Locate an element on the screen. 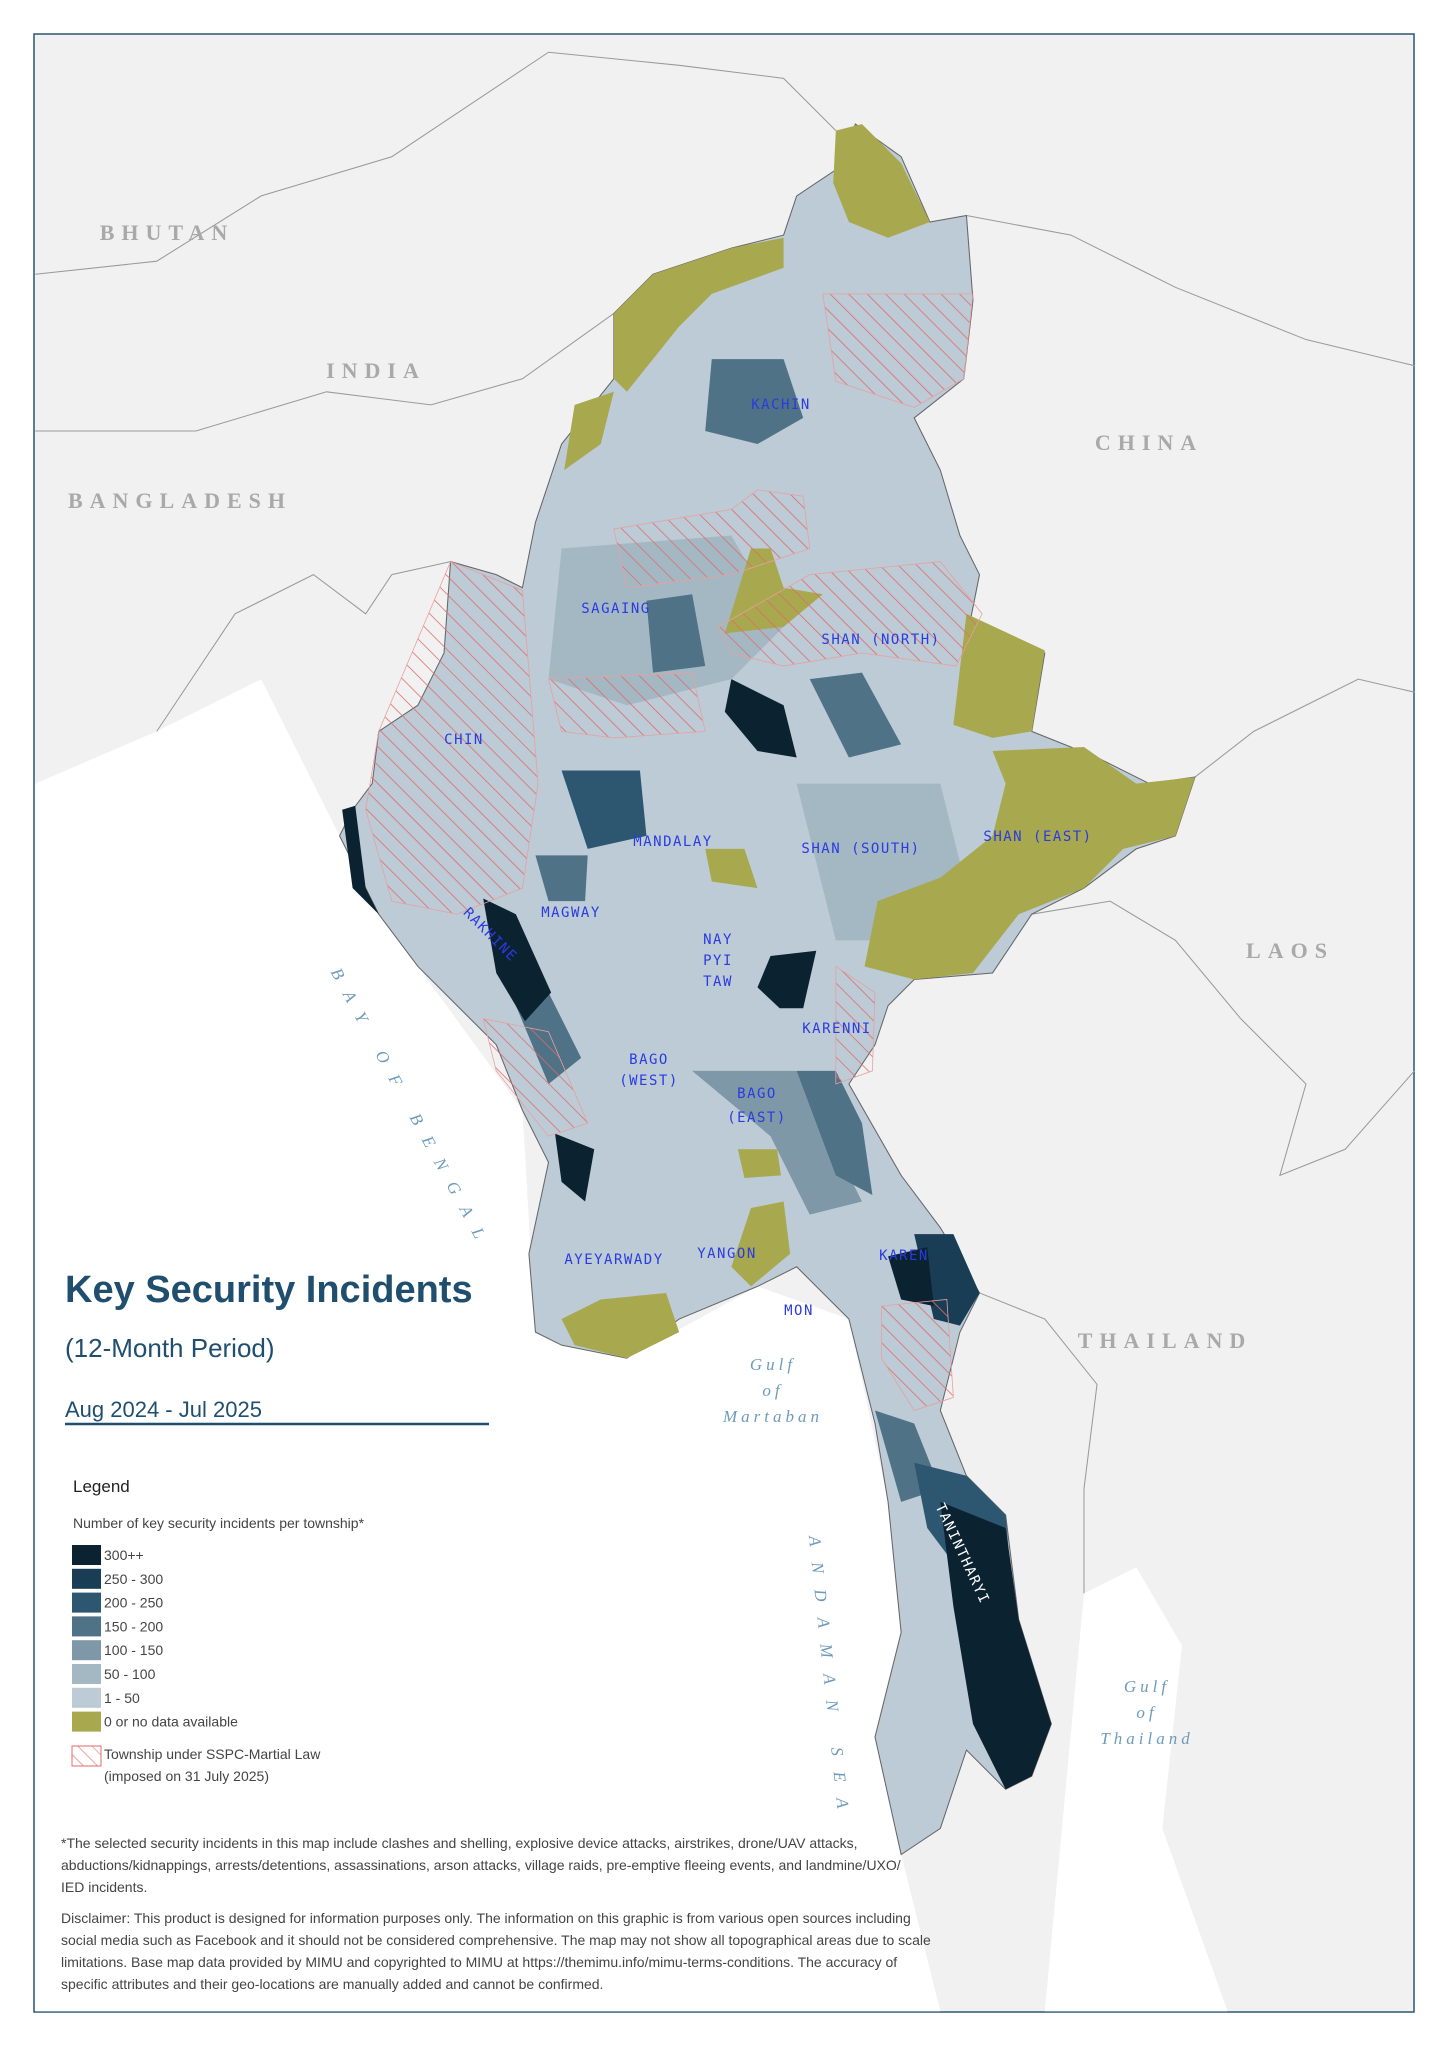  region-label: KARENNI is located at coordinates (837, 1029).